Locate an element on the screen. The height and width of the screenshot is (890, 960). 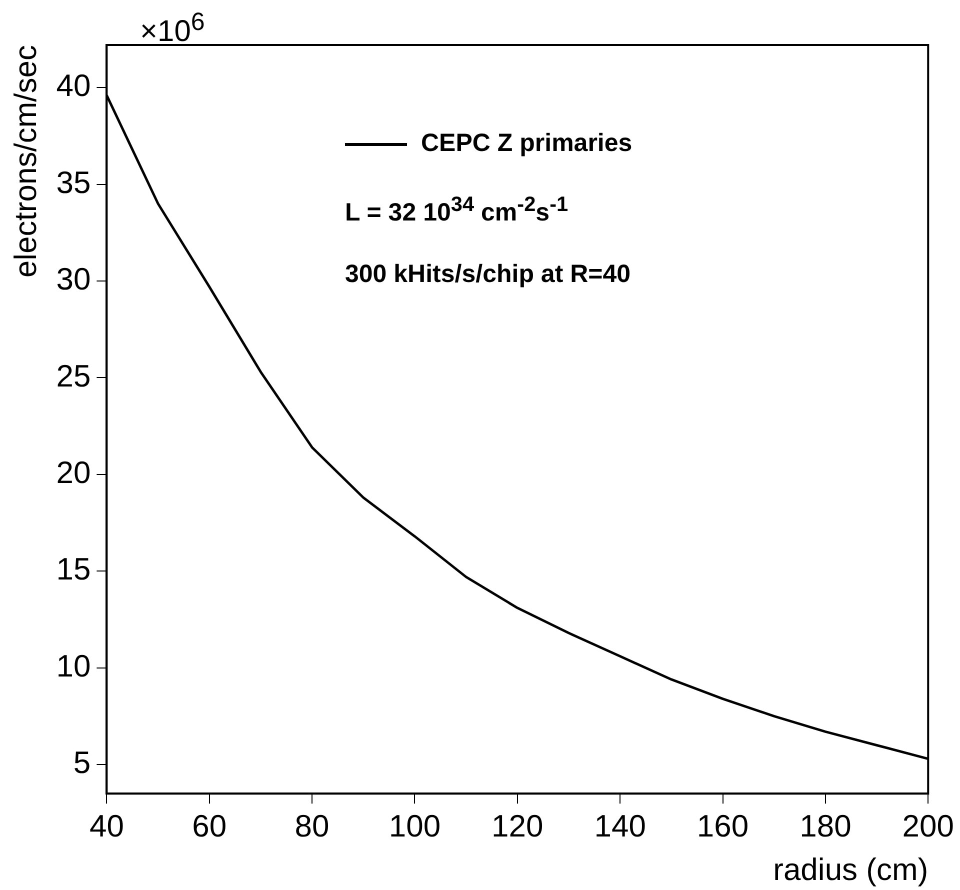
y-tick-label: 10 is located at coordinates (73, 666).